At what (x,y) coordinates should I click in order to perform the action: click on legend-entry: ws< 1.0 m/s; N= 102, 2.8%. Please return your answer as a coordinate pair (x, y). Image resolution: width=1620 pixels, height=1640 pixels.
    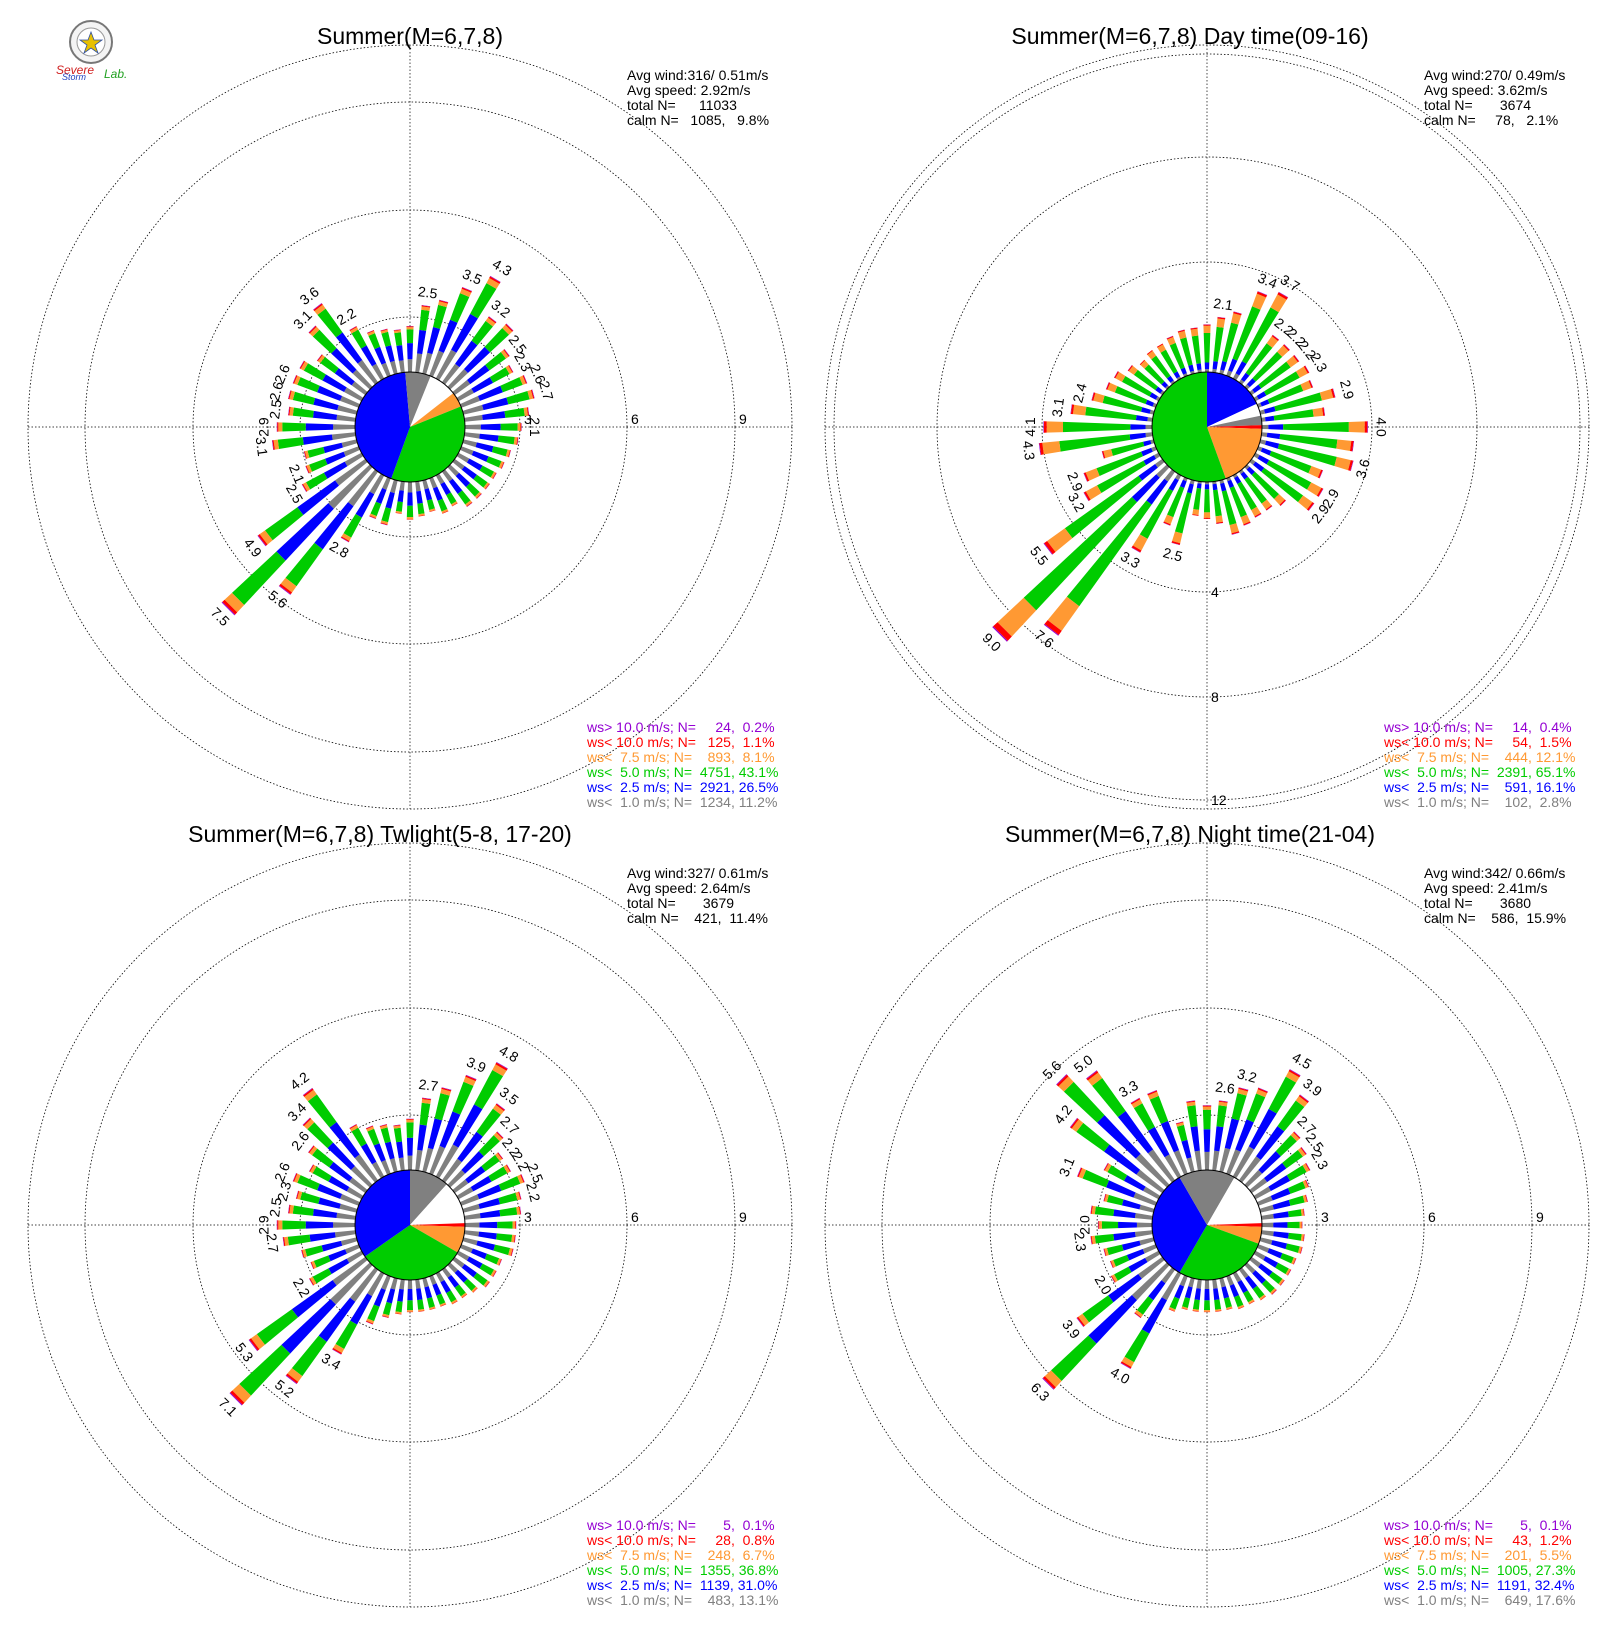
    Looking at the image, I should click on (1477, 802).